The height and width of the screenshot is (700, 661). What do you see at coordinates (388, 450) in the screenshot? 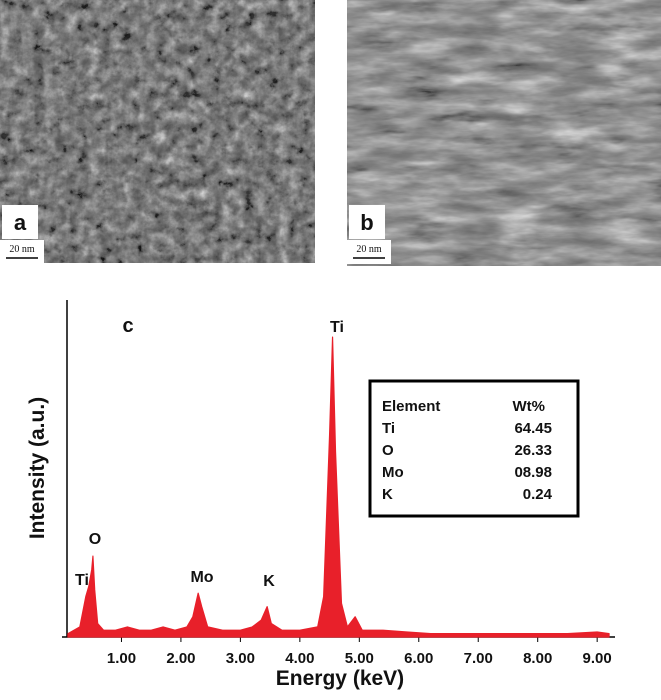
I see `table-cell: O` at bounding box center [388, 450].